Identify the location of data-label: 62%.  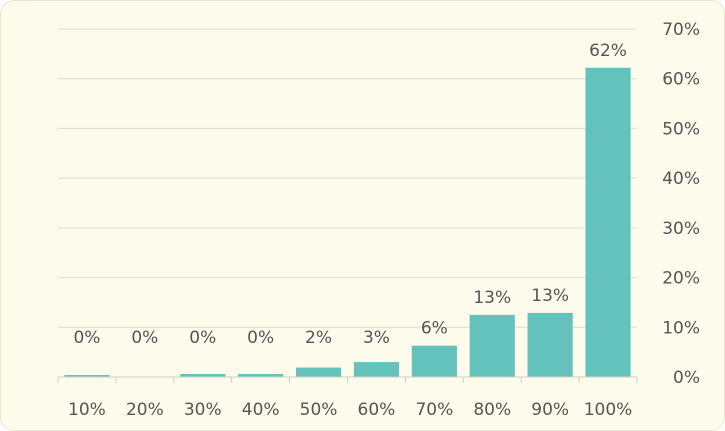
(608, 51).